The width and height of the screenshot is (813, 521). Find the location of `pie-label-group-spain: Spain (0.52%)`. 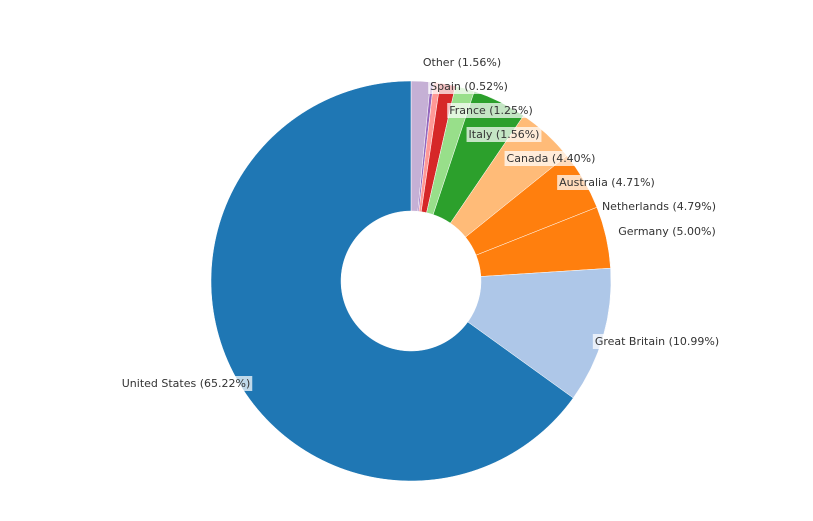

pie-label-group-spain: Spain (0.52%) is located at coordinates (469, 86).